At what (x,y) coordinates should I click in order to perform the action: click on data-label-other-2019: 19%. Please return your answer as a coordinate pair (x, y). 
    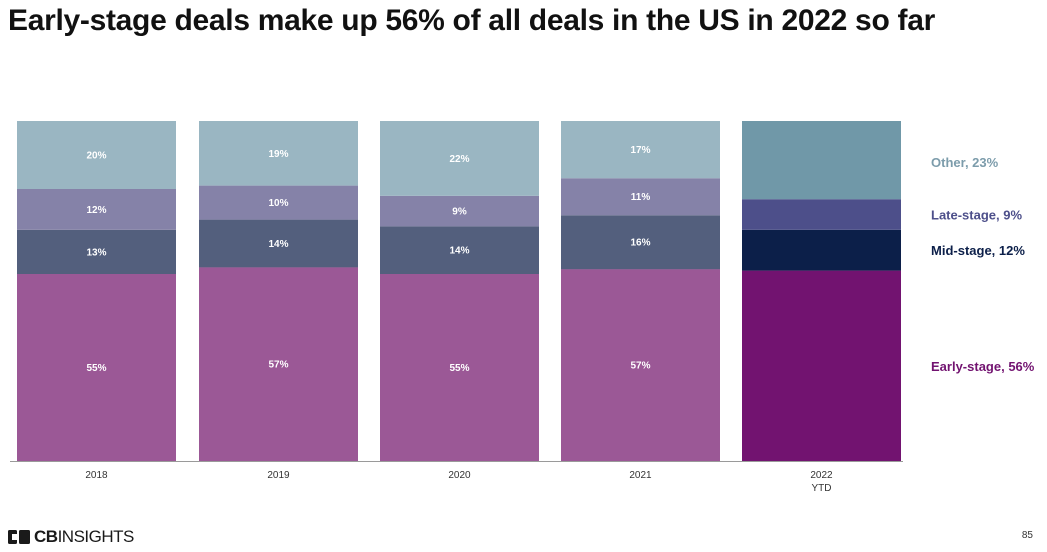
    Looking at the image, I should click on (278, 154).